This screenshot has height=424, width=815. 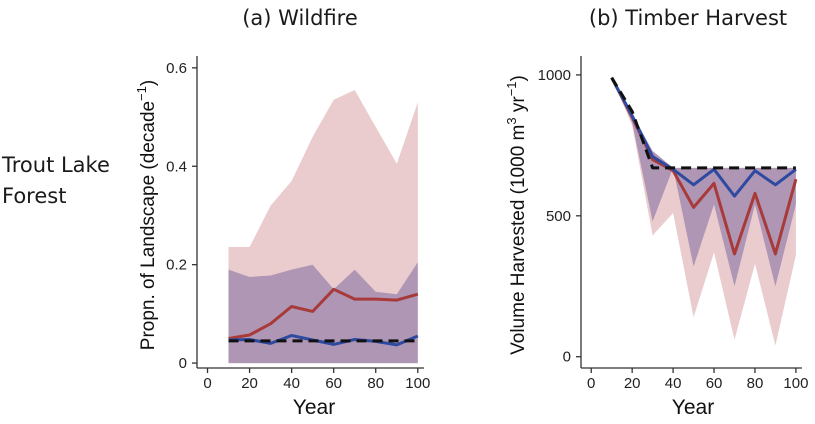 What do you see at coordinates (511, 120) in the screenshot?
I see `y-label-sup1: 3` at bounding box center [511, 120].